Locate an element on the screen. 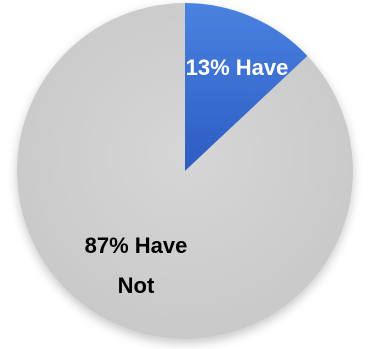 The height and width of the screenshot is (349, 368). data-label-have-not-line: 87% Have is located at coordinates (136, 245).